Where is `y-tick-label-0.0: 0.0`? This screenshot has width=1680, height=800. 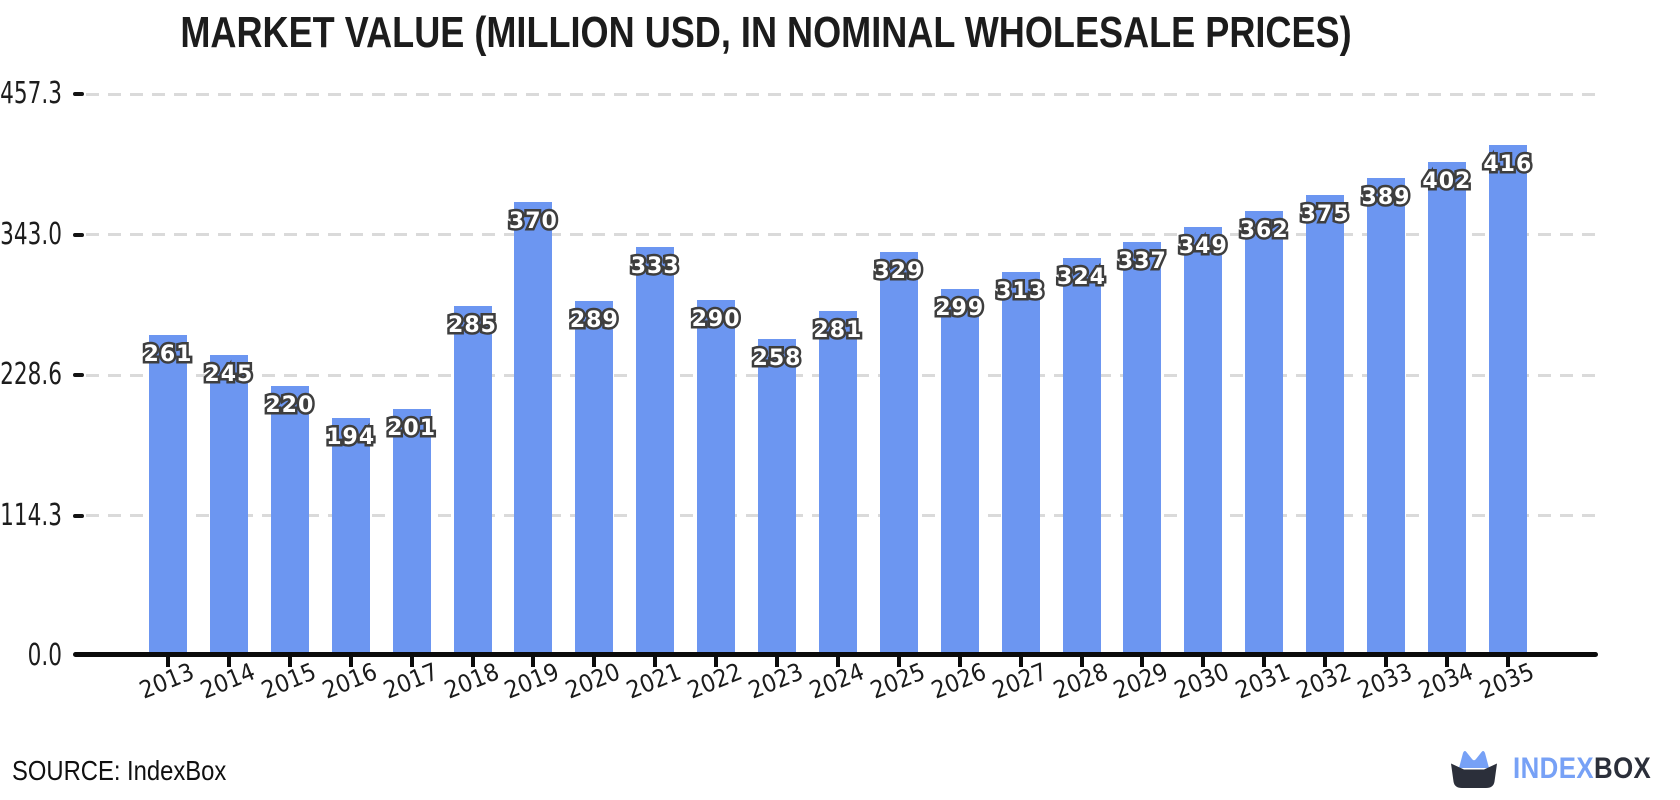
y-tick-label-0.0: 0.0 is located at coordinates (44, 655).